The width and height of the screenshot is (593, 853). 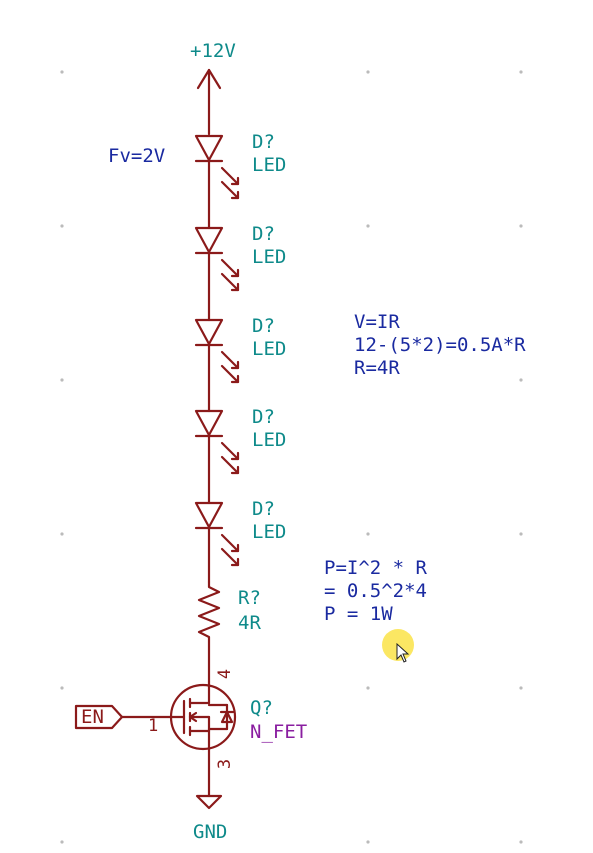 I want to click on ground-label: GND, so click(x=210, y=832).